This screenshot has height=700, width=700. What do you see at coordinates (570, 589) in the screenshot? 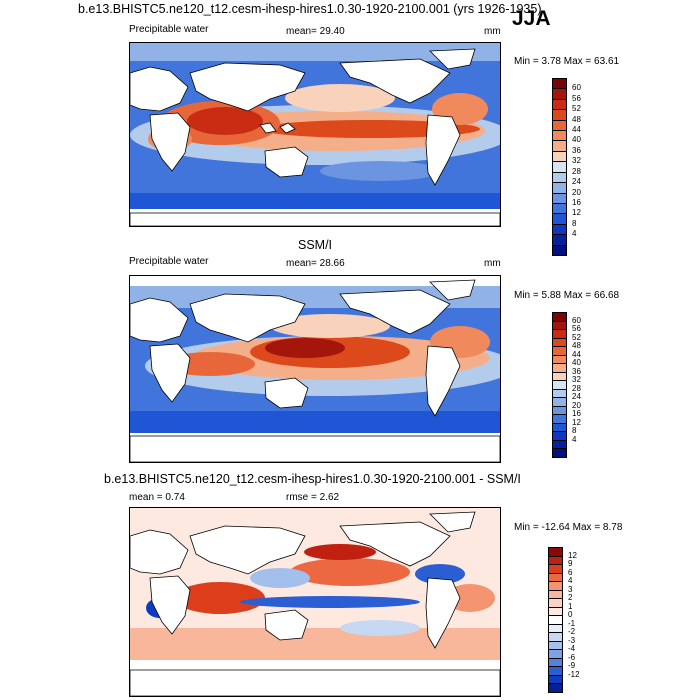
I see `colorbar-tick-label: 3` at bounding box center [570, 589].